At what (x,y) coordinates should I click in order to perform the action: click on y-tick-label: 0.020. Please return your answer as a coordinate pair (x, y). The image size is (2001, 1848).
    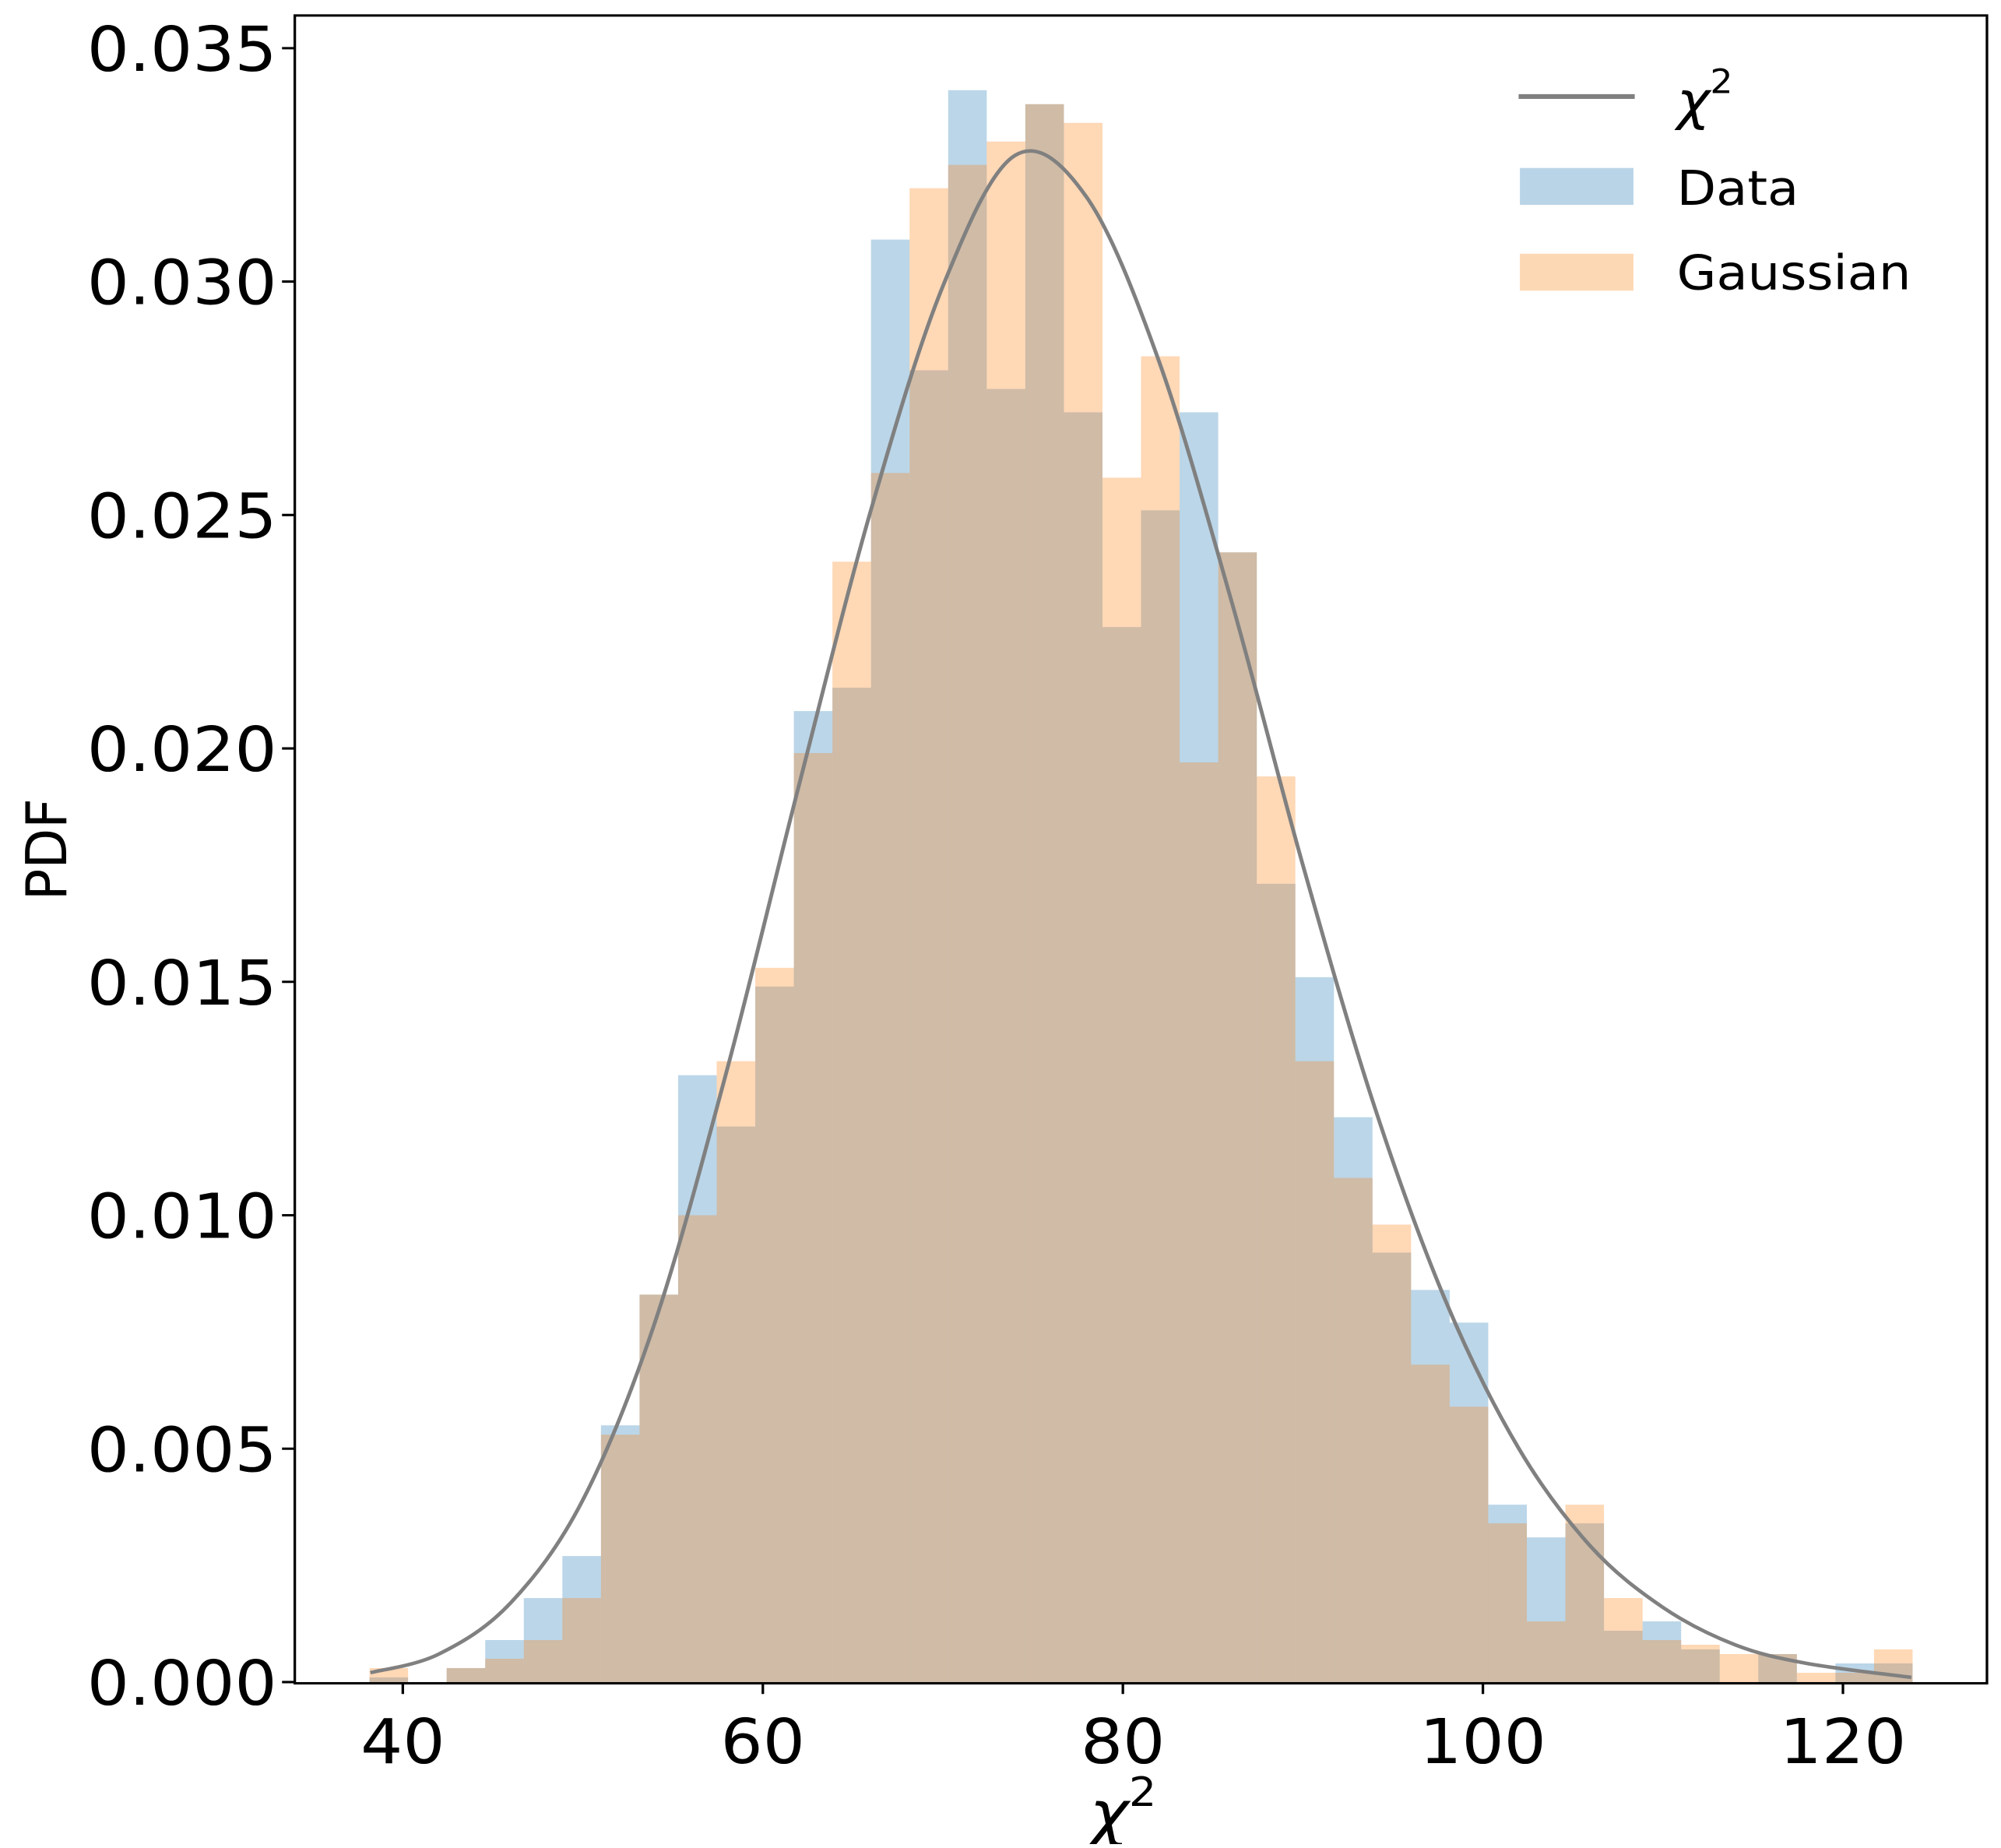
    Looking at the image, I should click on (182, 751).